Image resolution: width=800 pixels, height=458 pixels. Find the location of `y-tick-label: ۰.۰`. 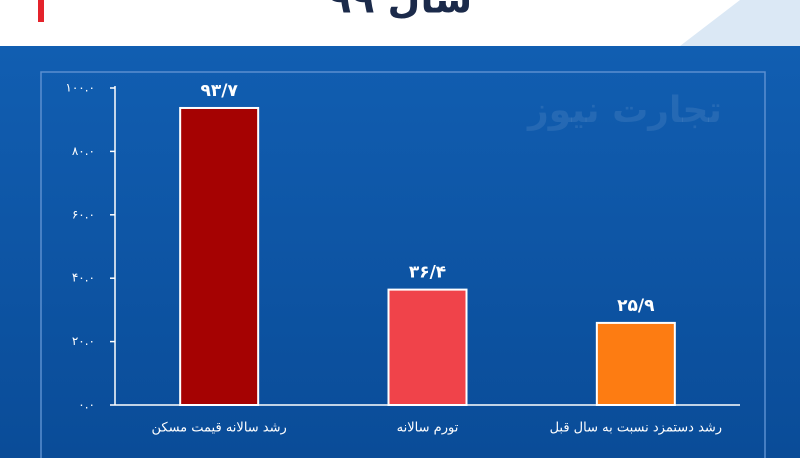

y-tick-label: ۰.۰ is located at coordinates (86, 405).